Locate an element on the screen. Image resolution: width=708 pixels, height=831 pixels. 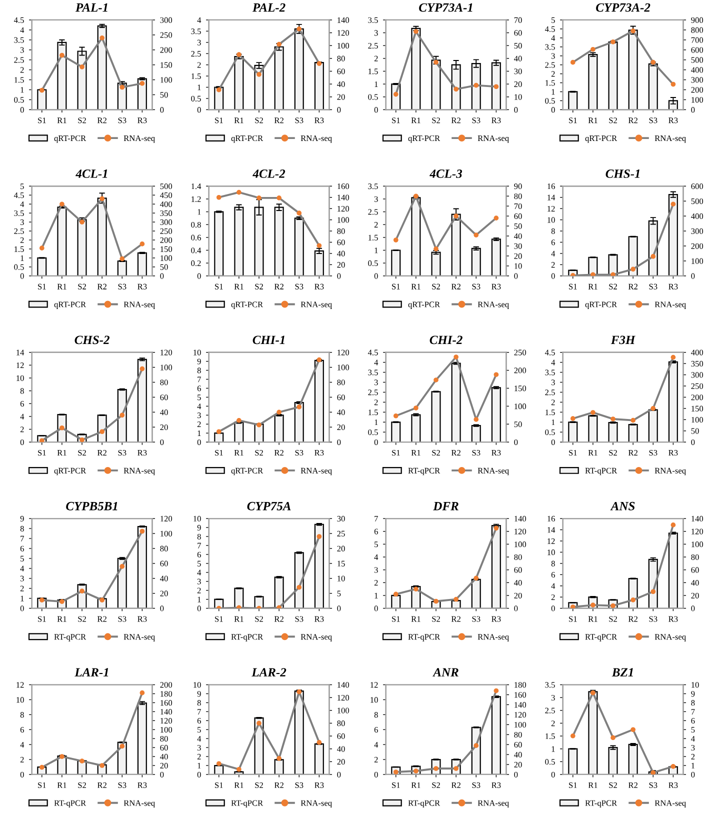
y2-tick-label: 180 is located at coordinates (166, 694).